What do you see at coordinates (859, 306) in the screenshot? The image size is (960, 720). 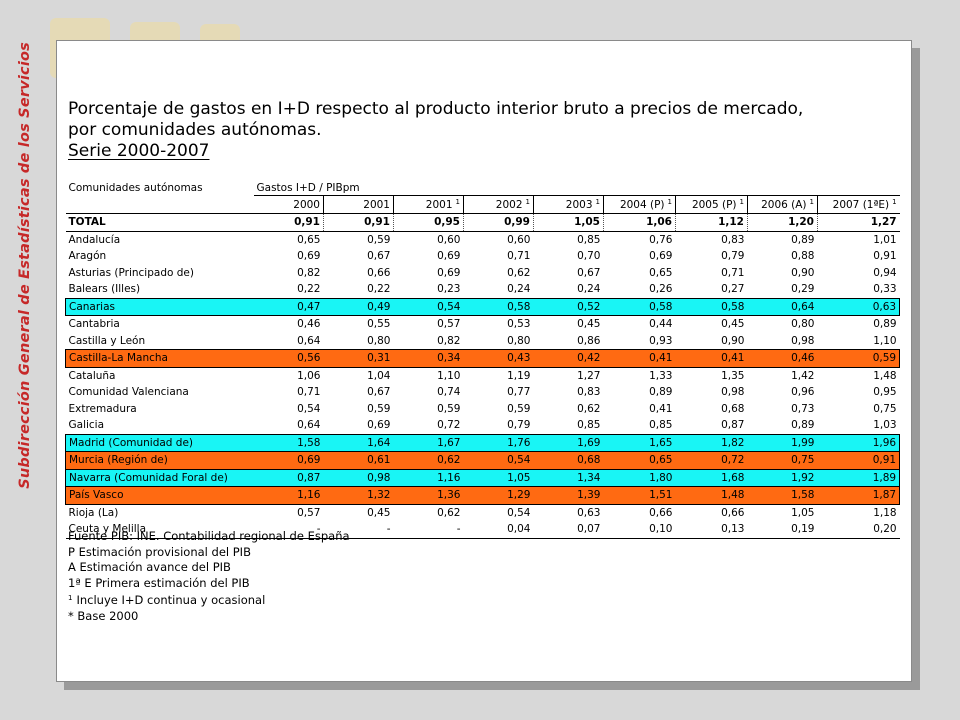 I see `cell-value: 0,63` at bounding box center [859, 306].